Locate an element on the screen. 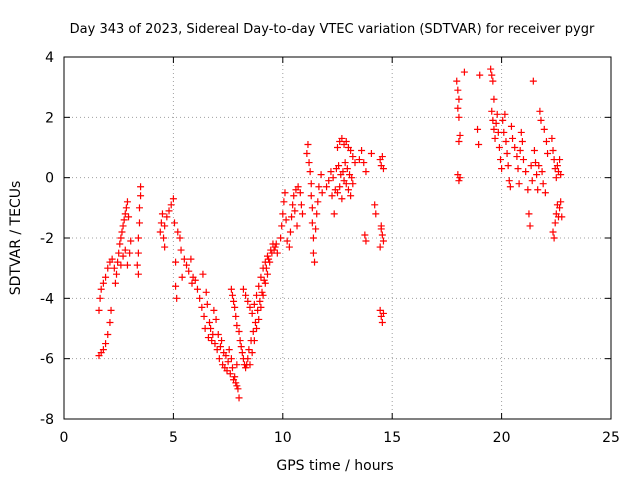 This screenshot has height=480, width=640. x-tick-label: 5 is located at coordinates (173, 438).